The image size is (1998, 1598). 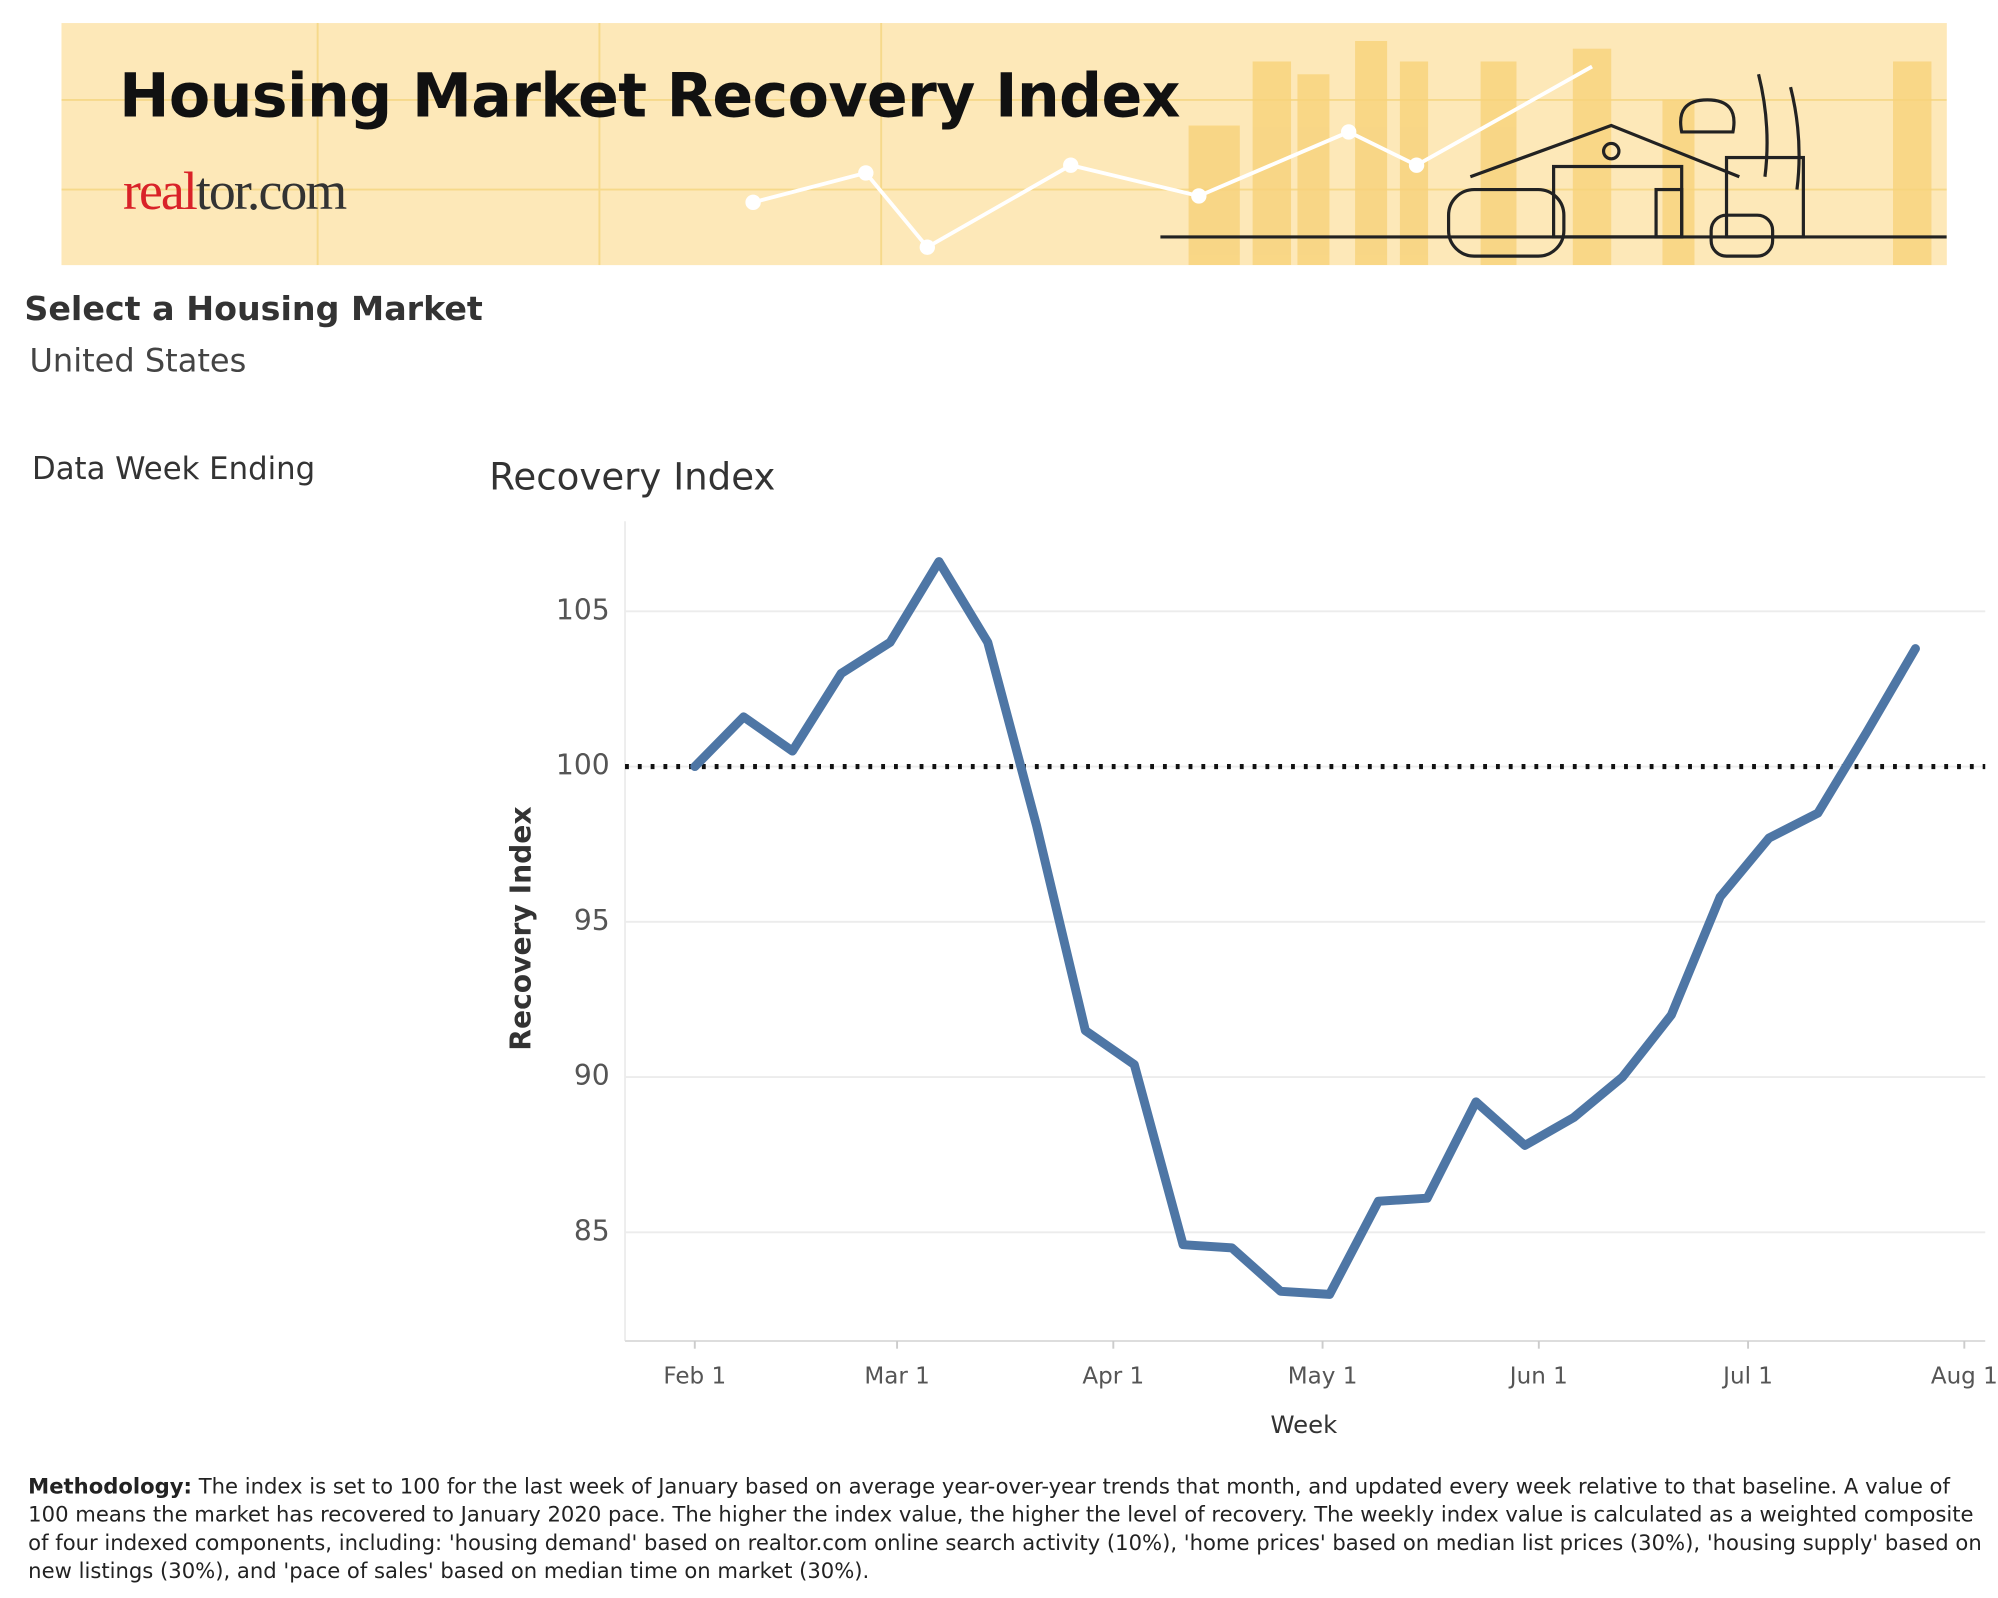 What do you see at coordinates (649, 96) in the screenshot?
I see `banner-title: Housing Market Recovery Index` at bounding box center [649, 96].